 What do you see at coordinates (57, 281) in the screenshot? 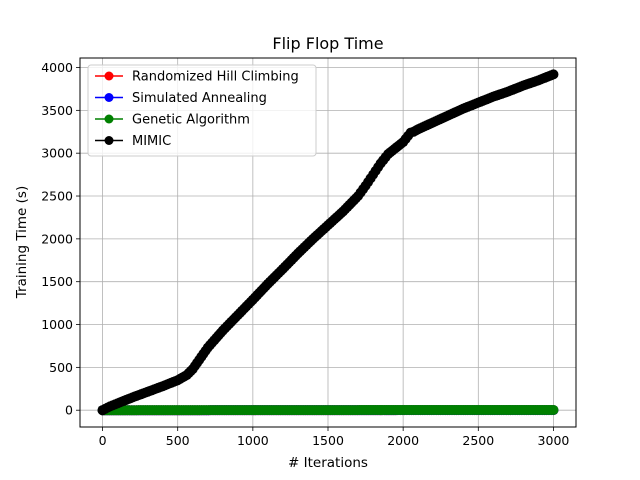
I see `y-tick-label: 1500` at bounding box center [57, 281].